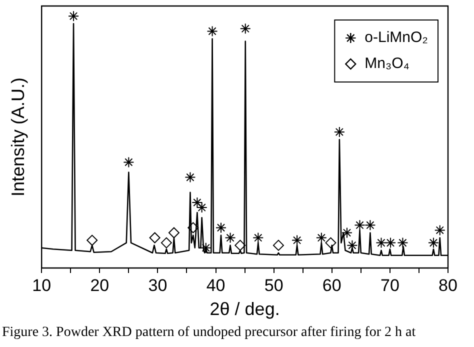 This screenshot has height=347, width=474. What do you see at coordinates (245, 309) in the screenshot?
I see `x-axis-title: 2θ / deg.` at bounding box center [245, 309].